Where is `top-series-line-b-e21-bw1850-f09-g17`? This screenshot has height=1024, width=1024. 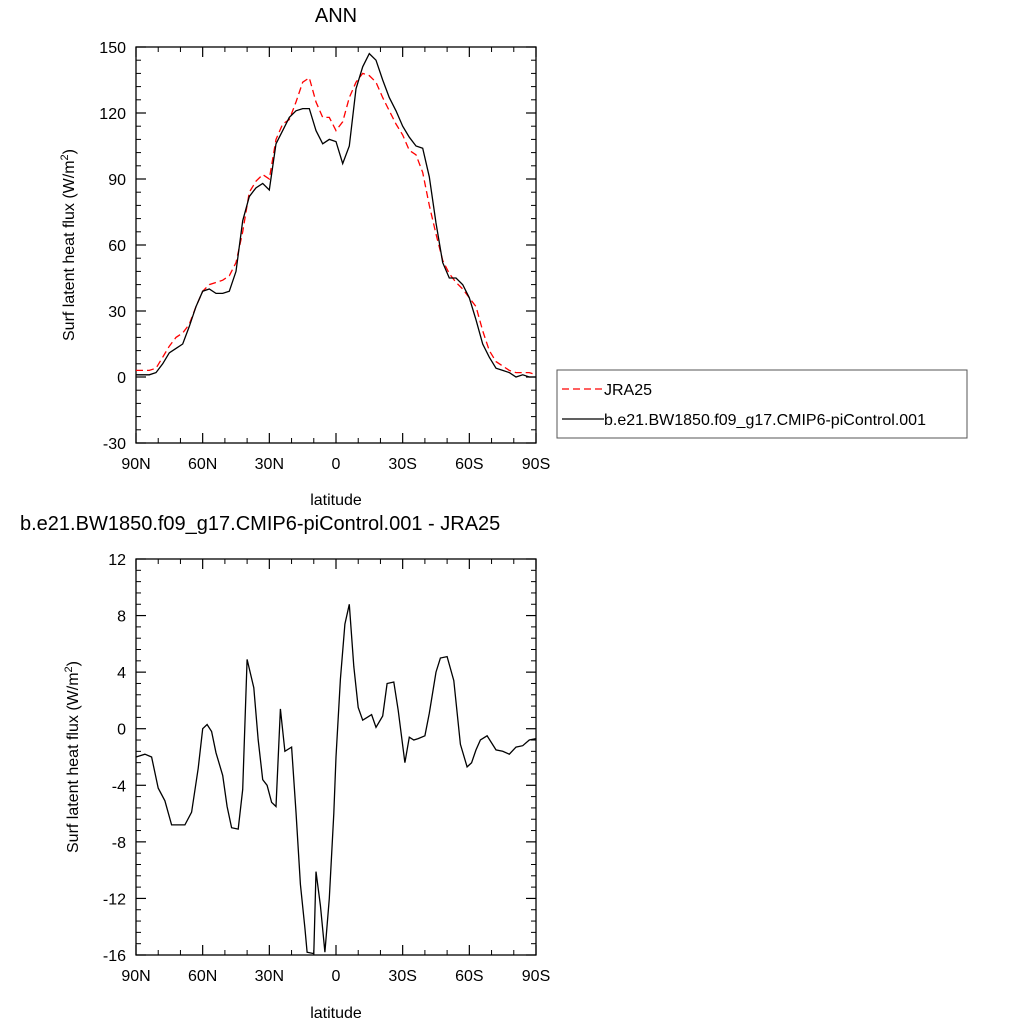
top-series-line-b-e21-bw1850-f09-g17 is located at coordinates (336, 215).